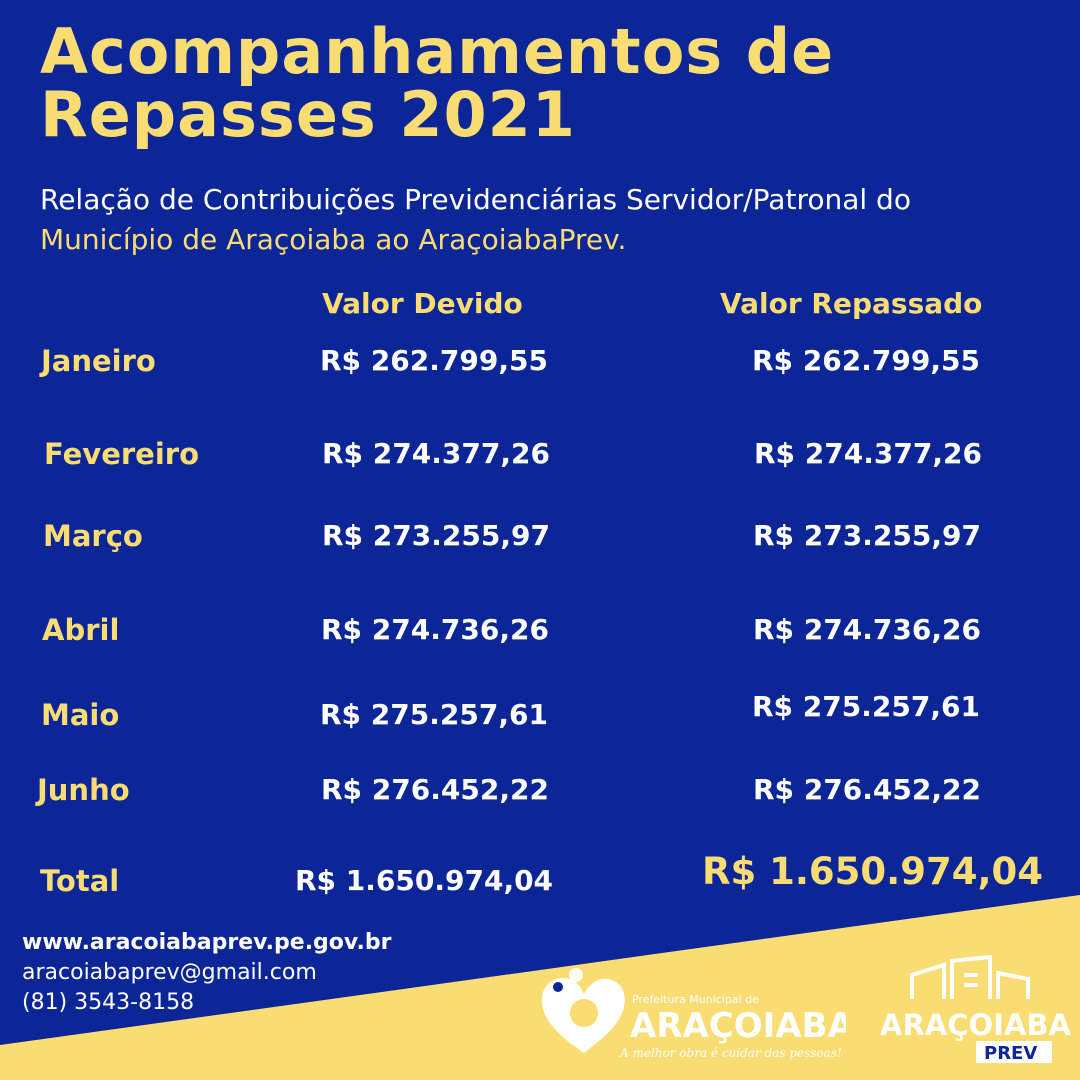 This screenshot has width=1080, height=1080. What do you see at coordinates (1010, 1053) in the screenshot?
I see `prev-badge-text: PREV` at bounding box center [1010, 1053].